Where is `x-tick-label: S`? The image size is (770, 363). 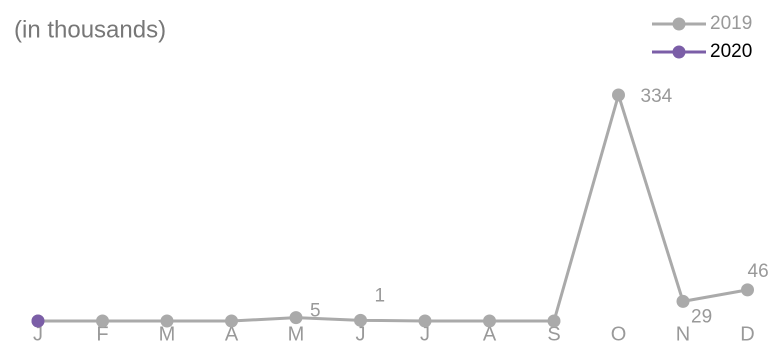
x-tick-label: S is located at coordinates (553, 334).